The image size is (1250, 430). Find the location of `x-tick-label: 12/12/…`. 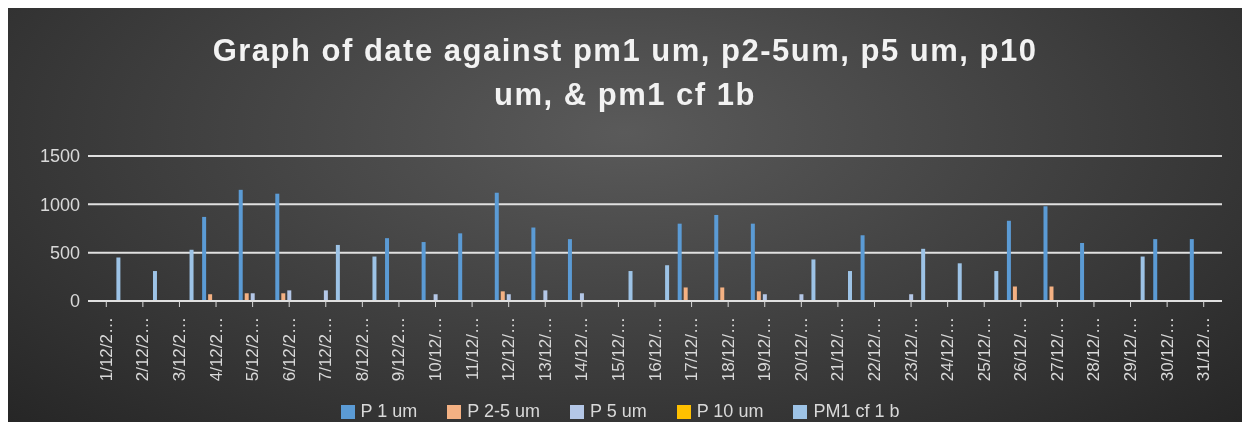

x-tick-label: 12/12/… is located at coordinates (509, 349).